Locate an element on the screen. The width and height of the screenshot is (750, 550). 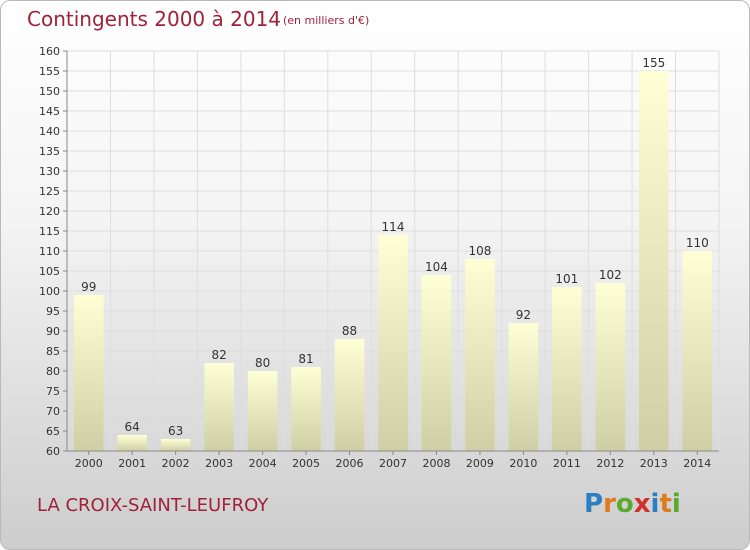
commune-name: LA CROIX-SAINT-LEUFROY is located at coordinates (153, 505).